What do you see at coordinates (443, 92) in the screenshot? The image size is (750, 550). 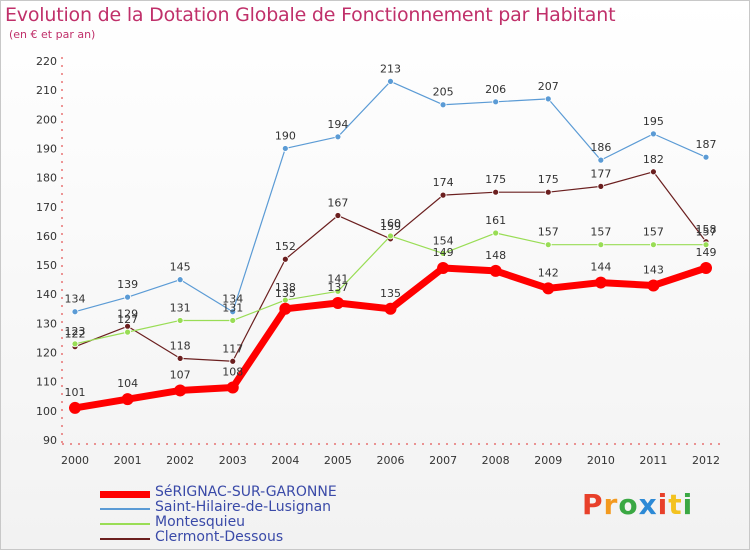 I see `data-label: 205` at bounding box center [443, 92].